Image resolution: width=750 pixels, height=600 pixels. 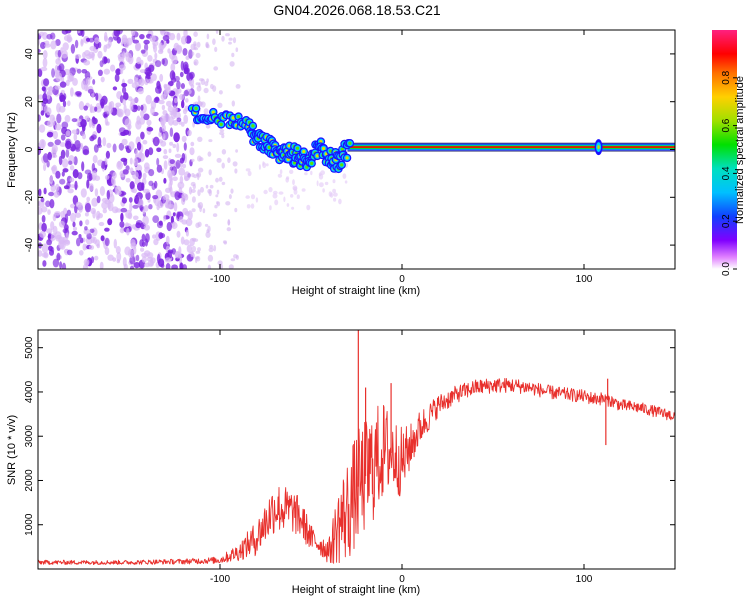 I want to click on y-tick-label: 1000, so click(x=29, y=524).